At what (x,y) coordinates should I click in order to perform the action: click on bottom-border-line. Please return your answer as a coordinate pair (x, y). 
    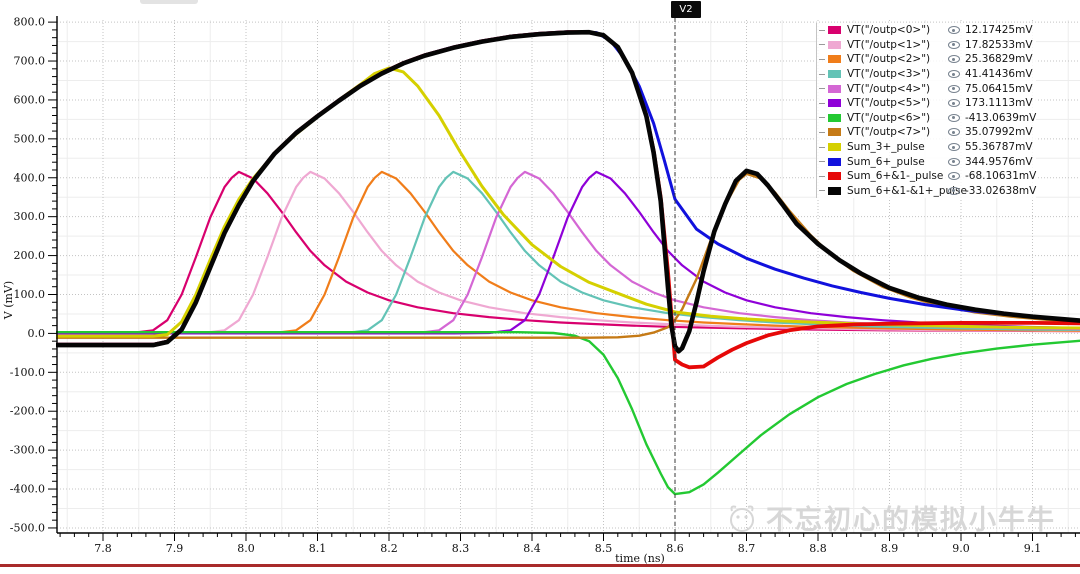
    Looking at the image, I should click on (540, 565).